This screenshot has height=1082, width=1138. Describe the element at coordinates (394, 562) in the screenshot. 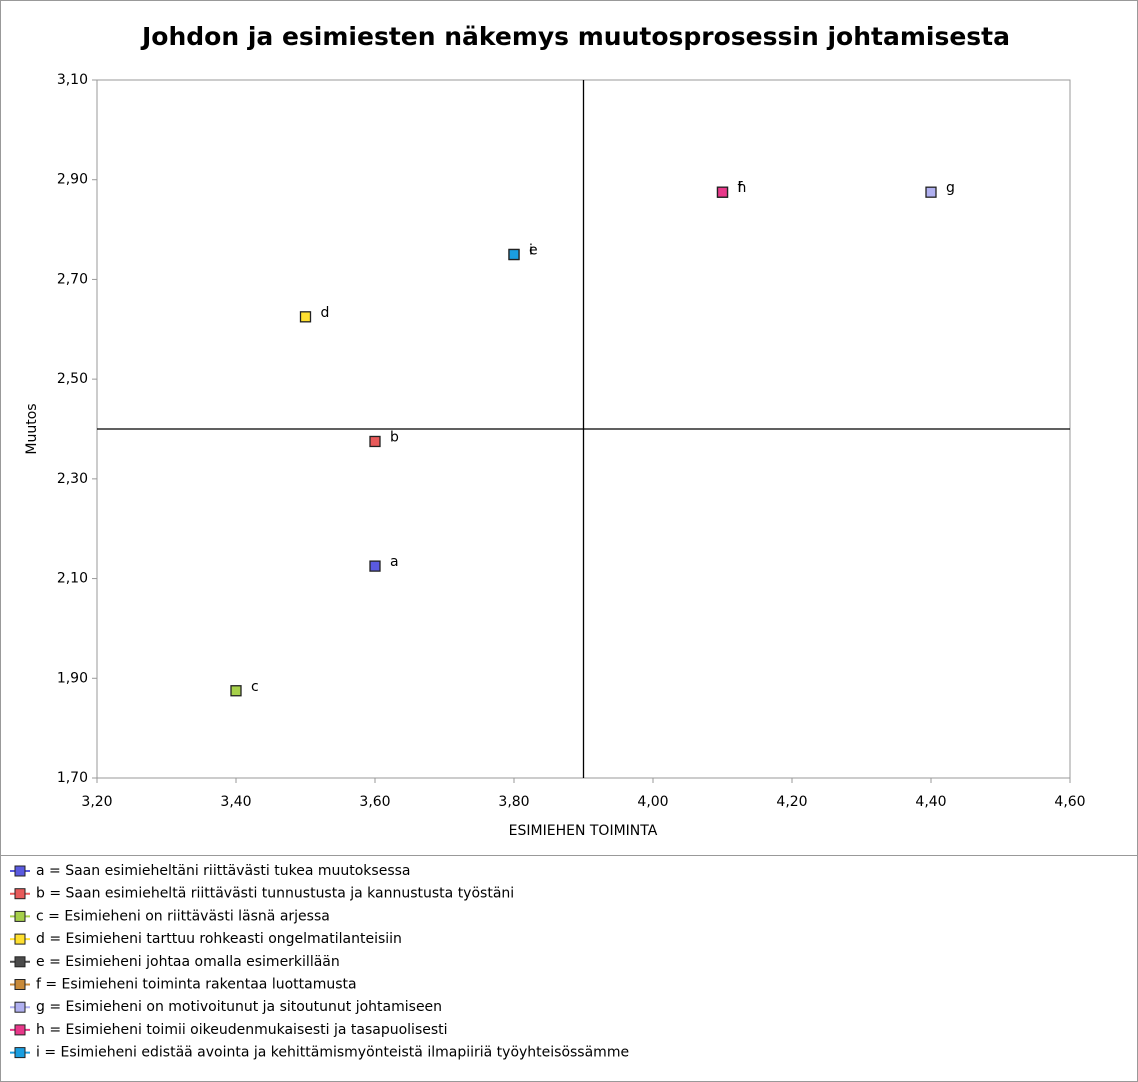

I see `point-label: a` at that location.